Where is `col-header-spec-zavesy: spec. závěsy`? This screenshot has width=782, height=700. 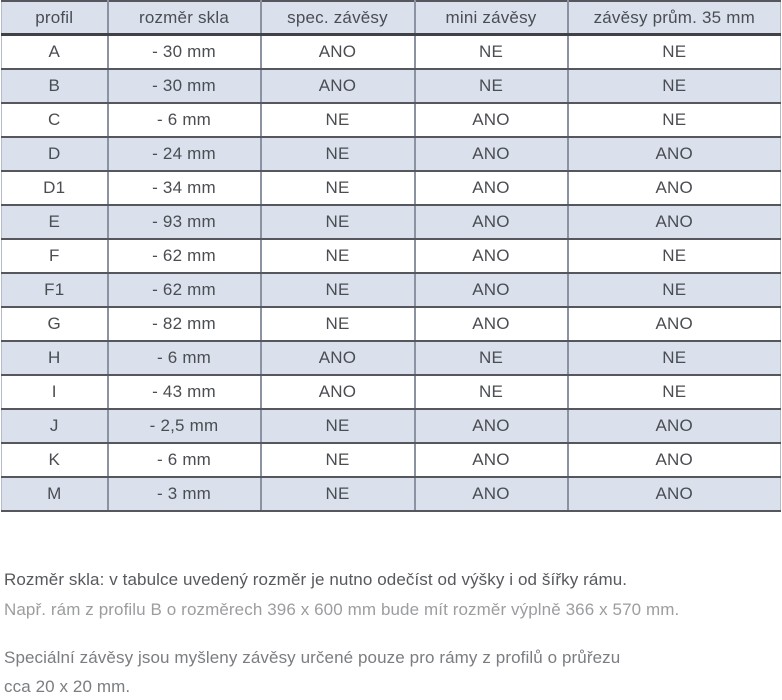 col-header-spec-zavesy: spec. závěsy is located at coordinates (337, 18).